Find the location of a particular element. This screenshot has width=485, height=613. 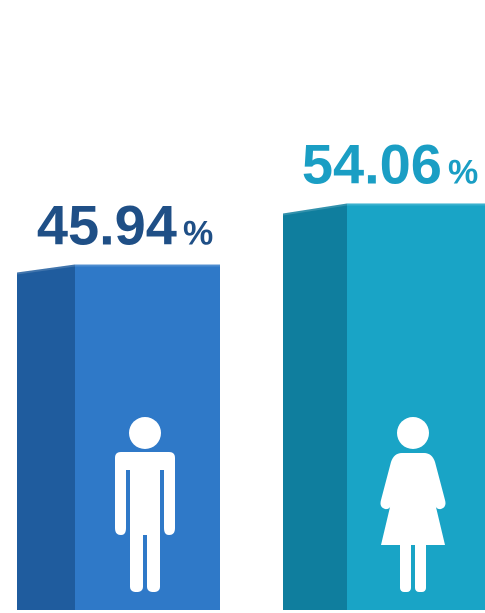

male-bar-top-edge is located at coordinates (118, 269).